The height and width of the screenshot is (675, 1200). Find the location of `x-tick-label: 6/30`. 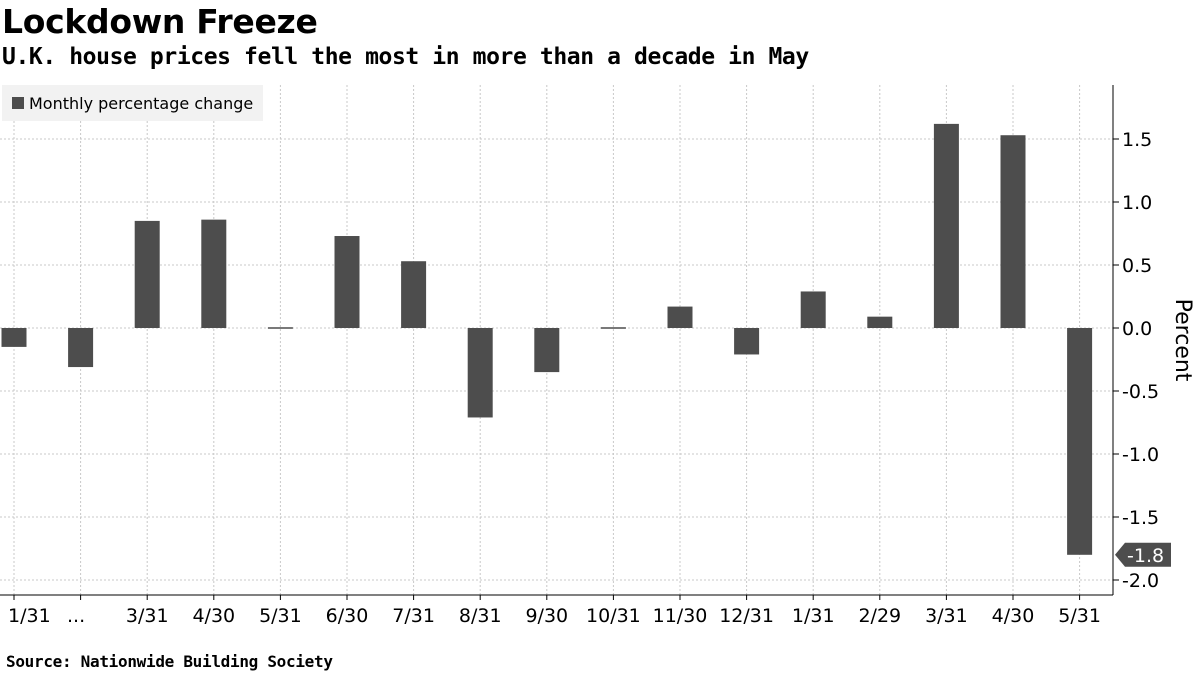

x-tick-label: 6/30 is located at coordinates (347, 616).